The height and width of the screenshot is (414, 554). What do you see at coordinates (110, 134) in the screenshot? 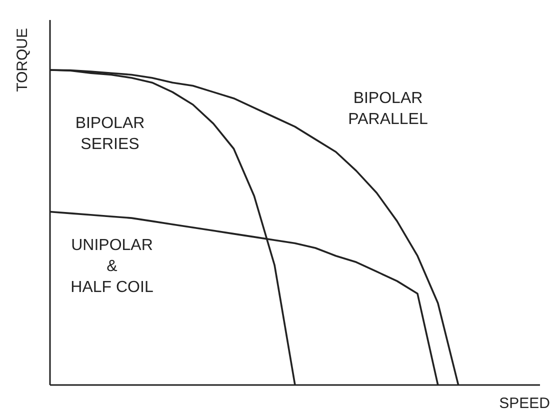
I see `text: BIPOLAR SERIES` at bounding box center [110, 134].